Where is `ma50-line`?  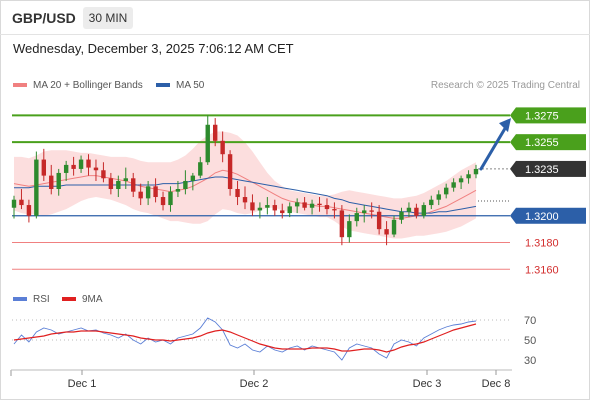
ma50-line is located at coordinates (245, 195).